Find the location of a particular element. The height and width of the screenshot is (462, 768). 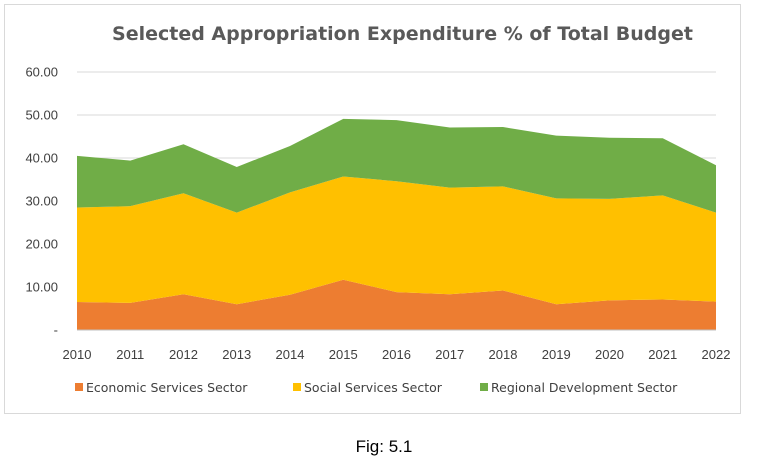

x-tick-label: 2011 is located at coordinates (130, 354).